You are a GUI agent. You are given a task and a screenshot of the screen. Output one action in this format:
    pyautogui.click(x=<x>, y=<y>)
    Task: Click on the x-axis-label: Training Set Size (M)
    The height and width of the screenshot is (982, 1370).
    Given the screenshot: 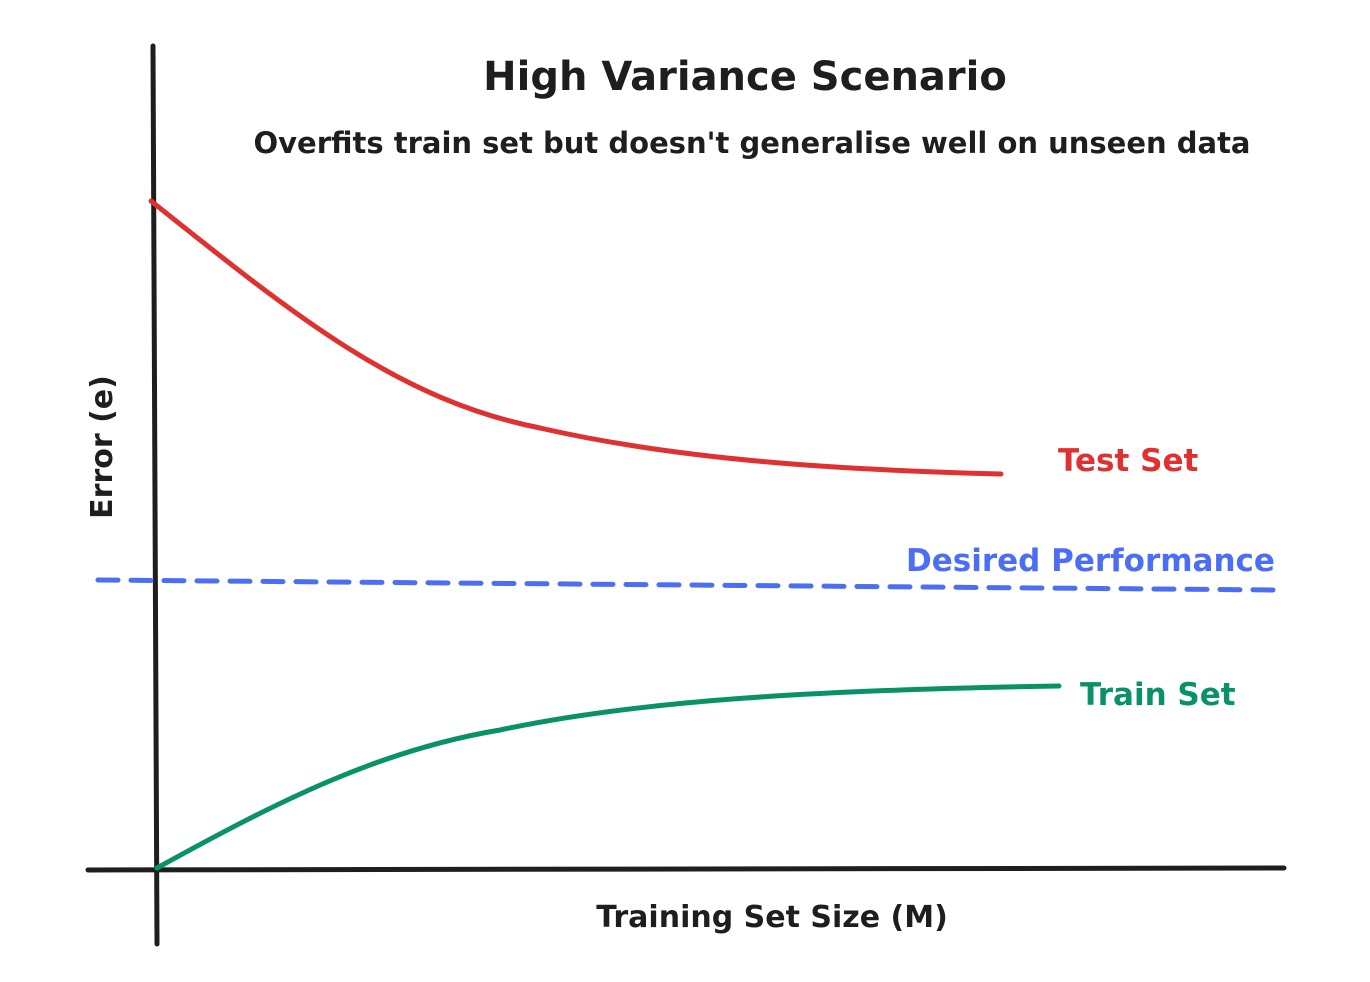 What is the action you would take?
    pyautogui.click(x=772, y=917)
    